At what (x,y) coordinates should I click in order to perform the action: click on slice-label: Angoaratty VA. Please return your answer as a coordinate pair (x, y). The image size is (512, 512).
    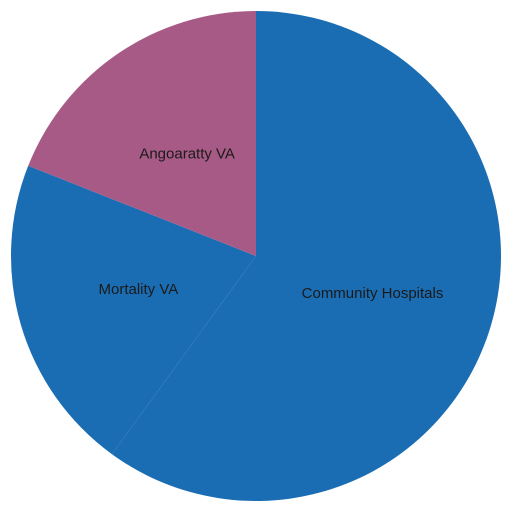
    Looking at the image, I should click on (187, 154).